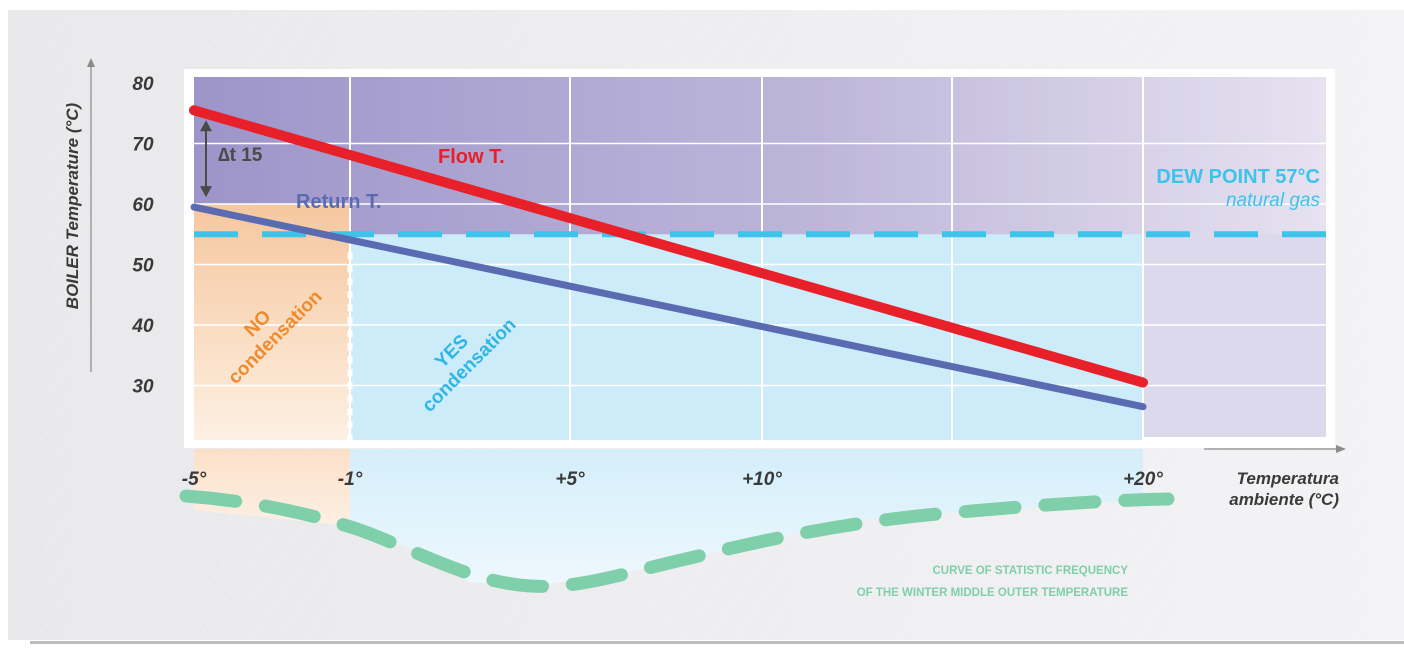 The width and height of the screenshot is (1404, 656). Describe the element at coordinates (1273, 200) in the screenshot. I see `dew-point-sublabel: natural gas` at that location.